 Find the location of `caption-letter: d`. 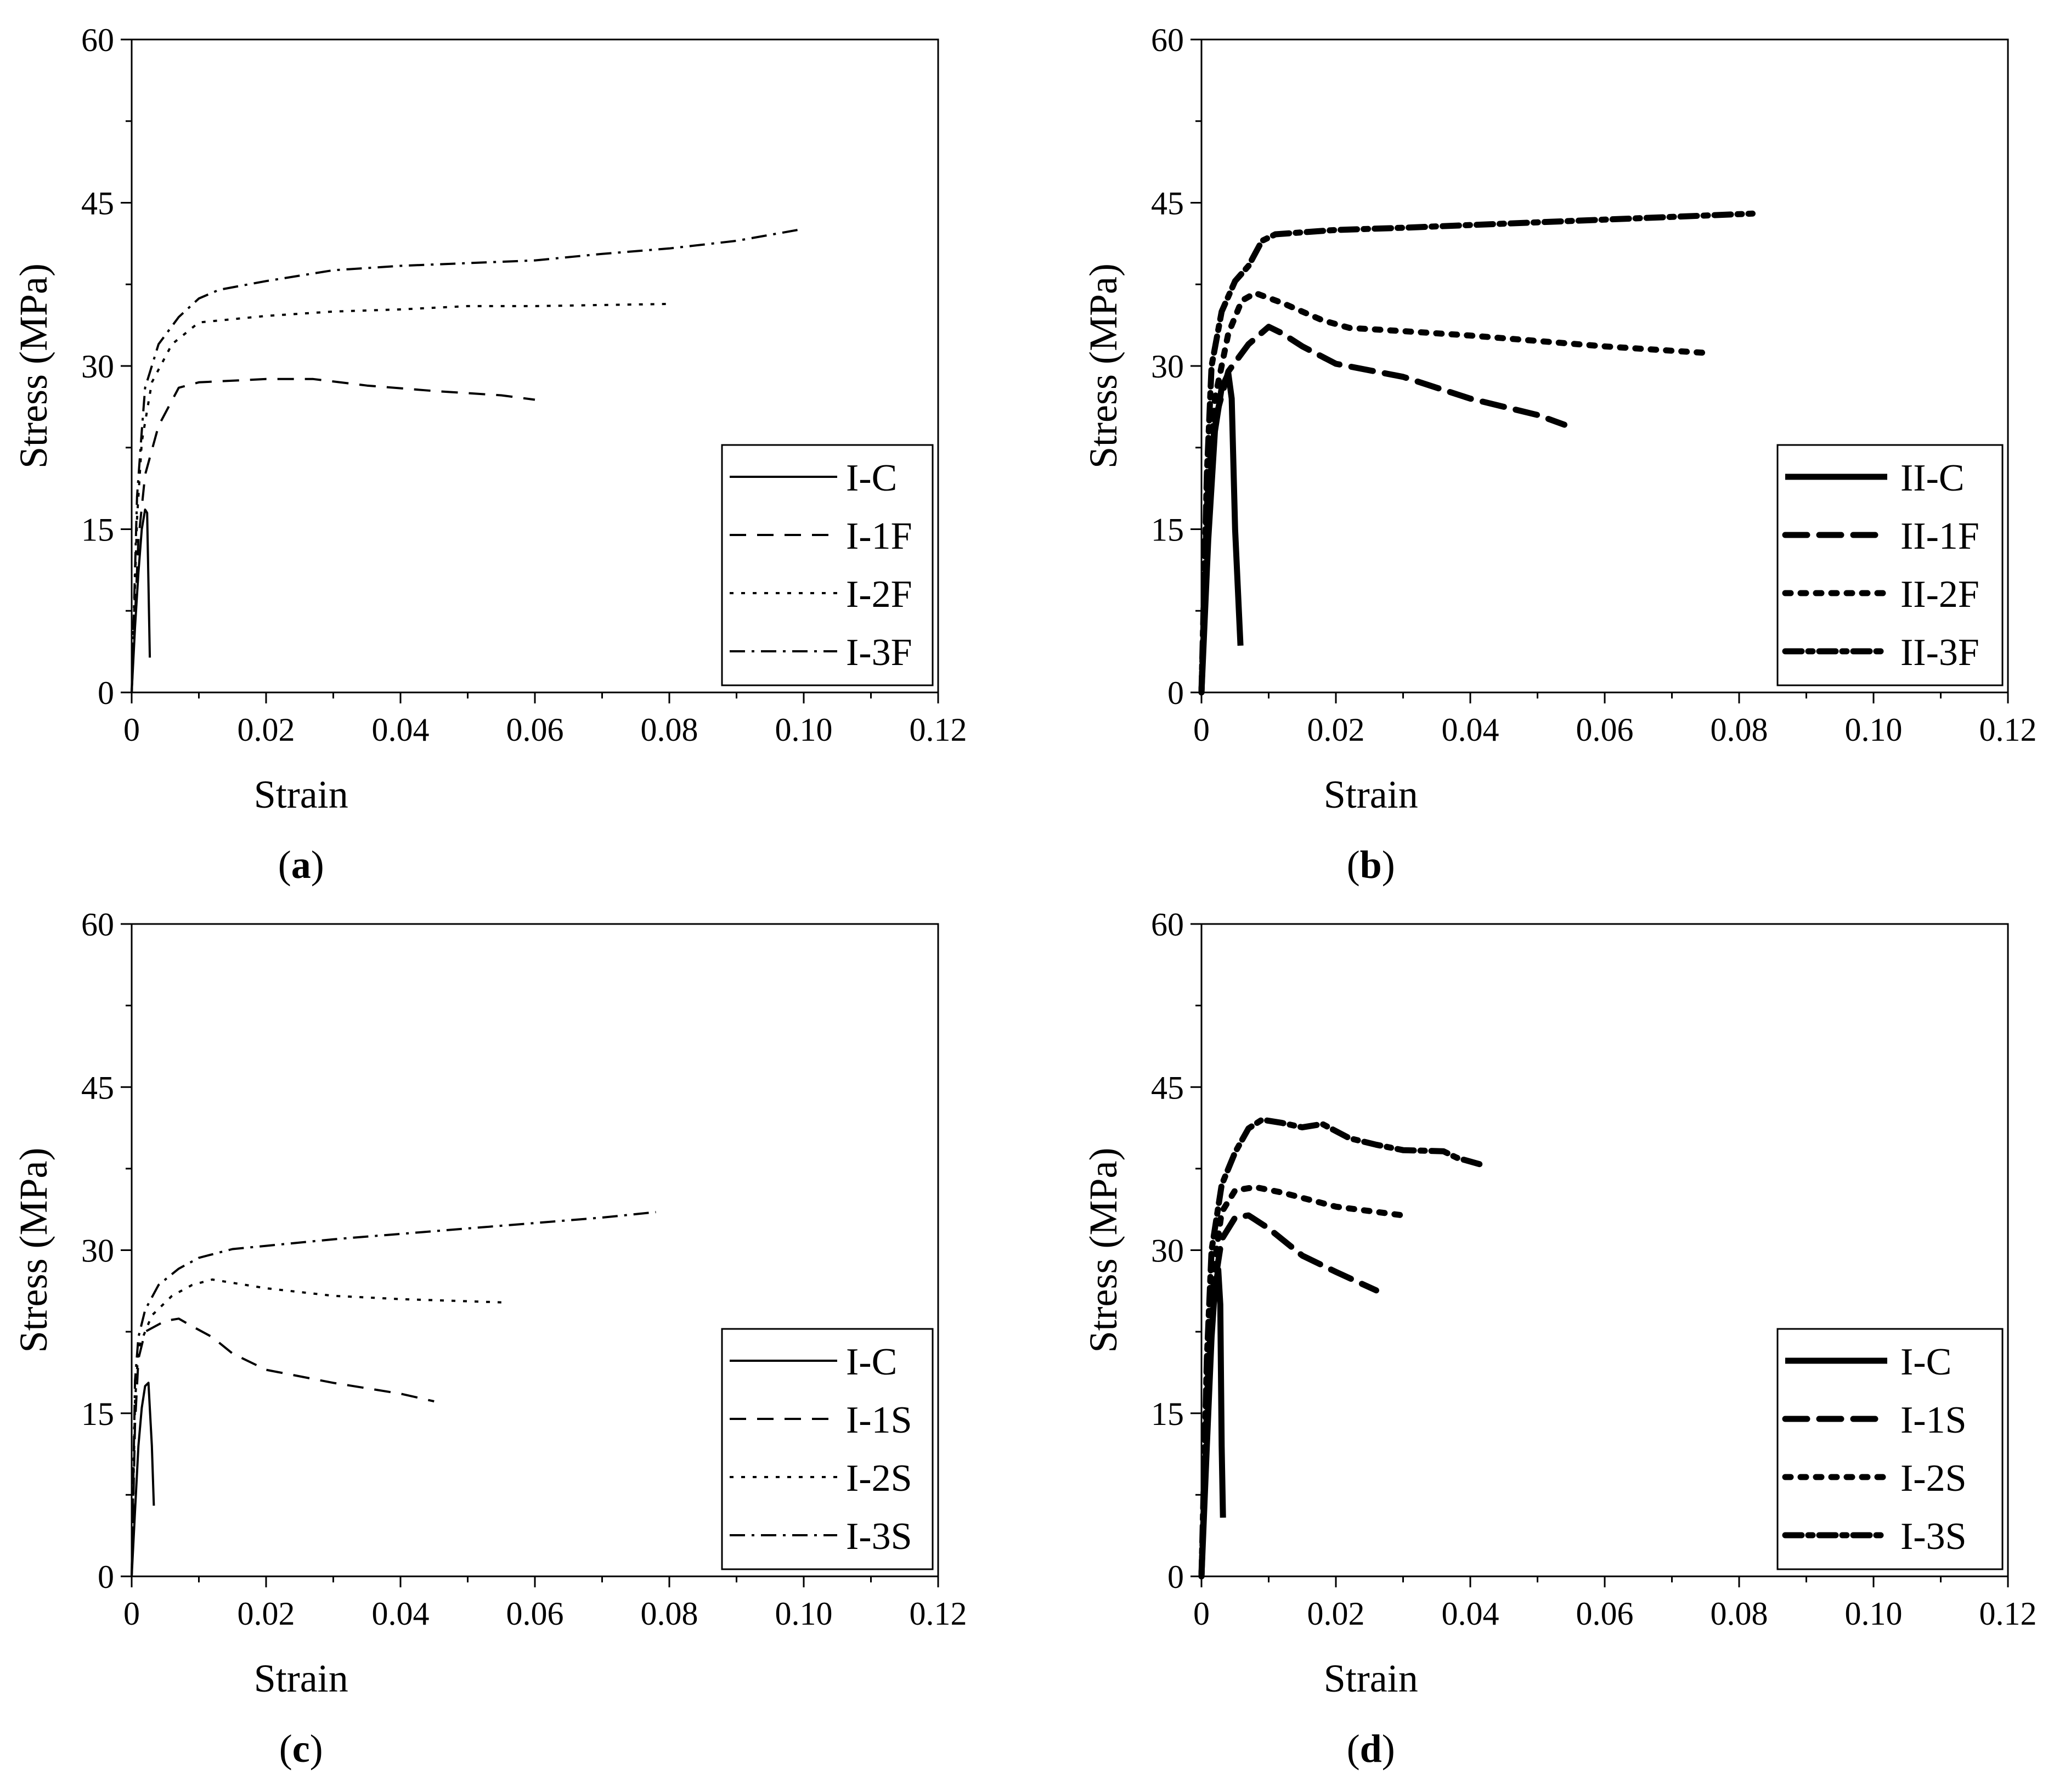

caption-letter: d is located at coordinates (1371, 1749).